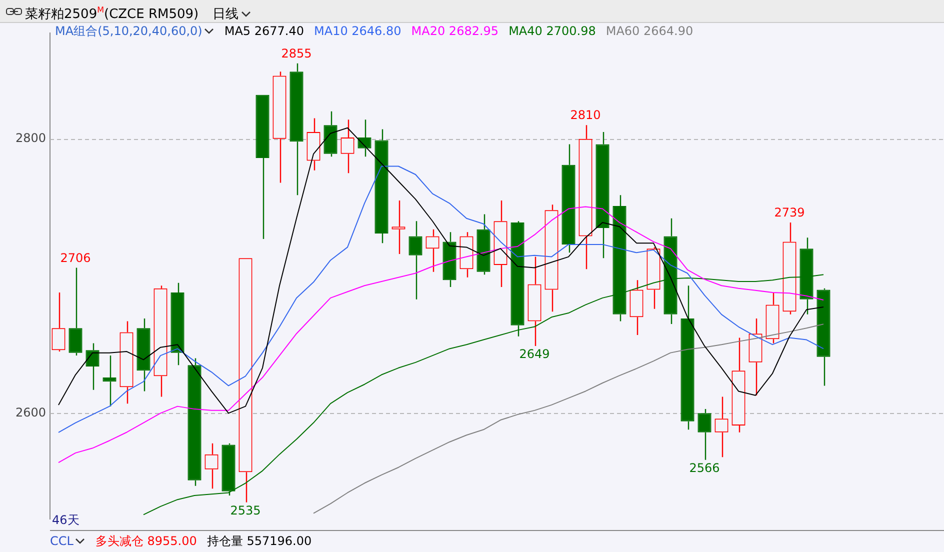 Image resolution: width=944 pixels, height=552 pixels. I want to click on annotation: 2739, so click(789, 213).